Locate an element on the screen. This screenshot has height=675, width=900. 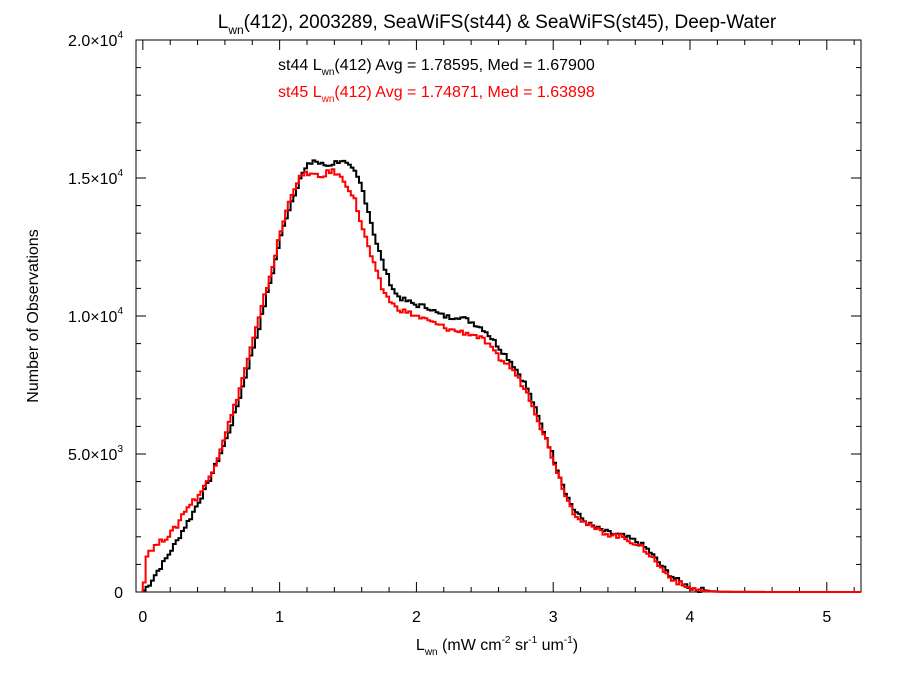
x-tick-label: 4 is located at coordinates (690, 617).